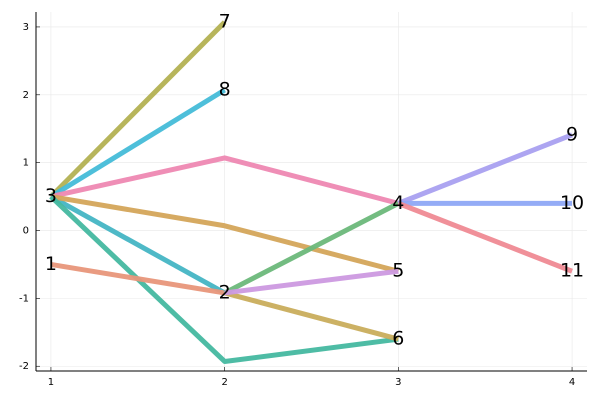  Describe the element at coordinates (398, 382) in the screenshot. I see `x-tick-label: 3` at that location.